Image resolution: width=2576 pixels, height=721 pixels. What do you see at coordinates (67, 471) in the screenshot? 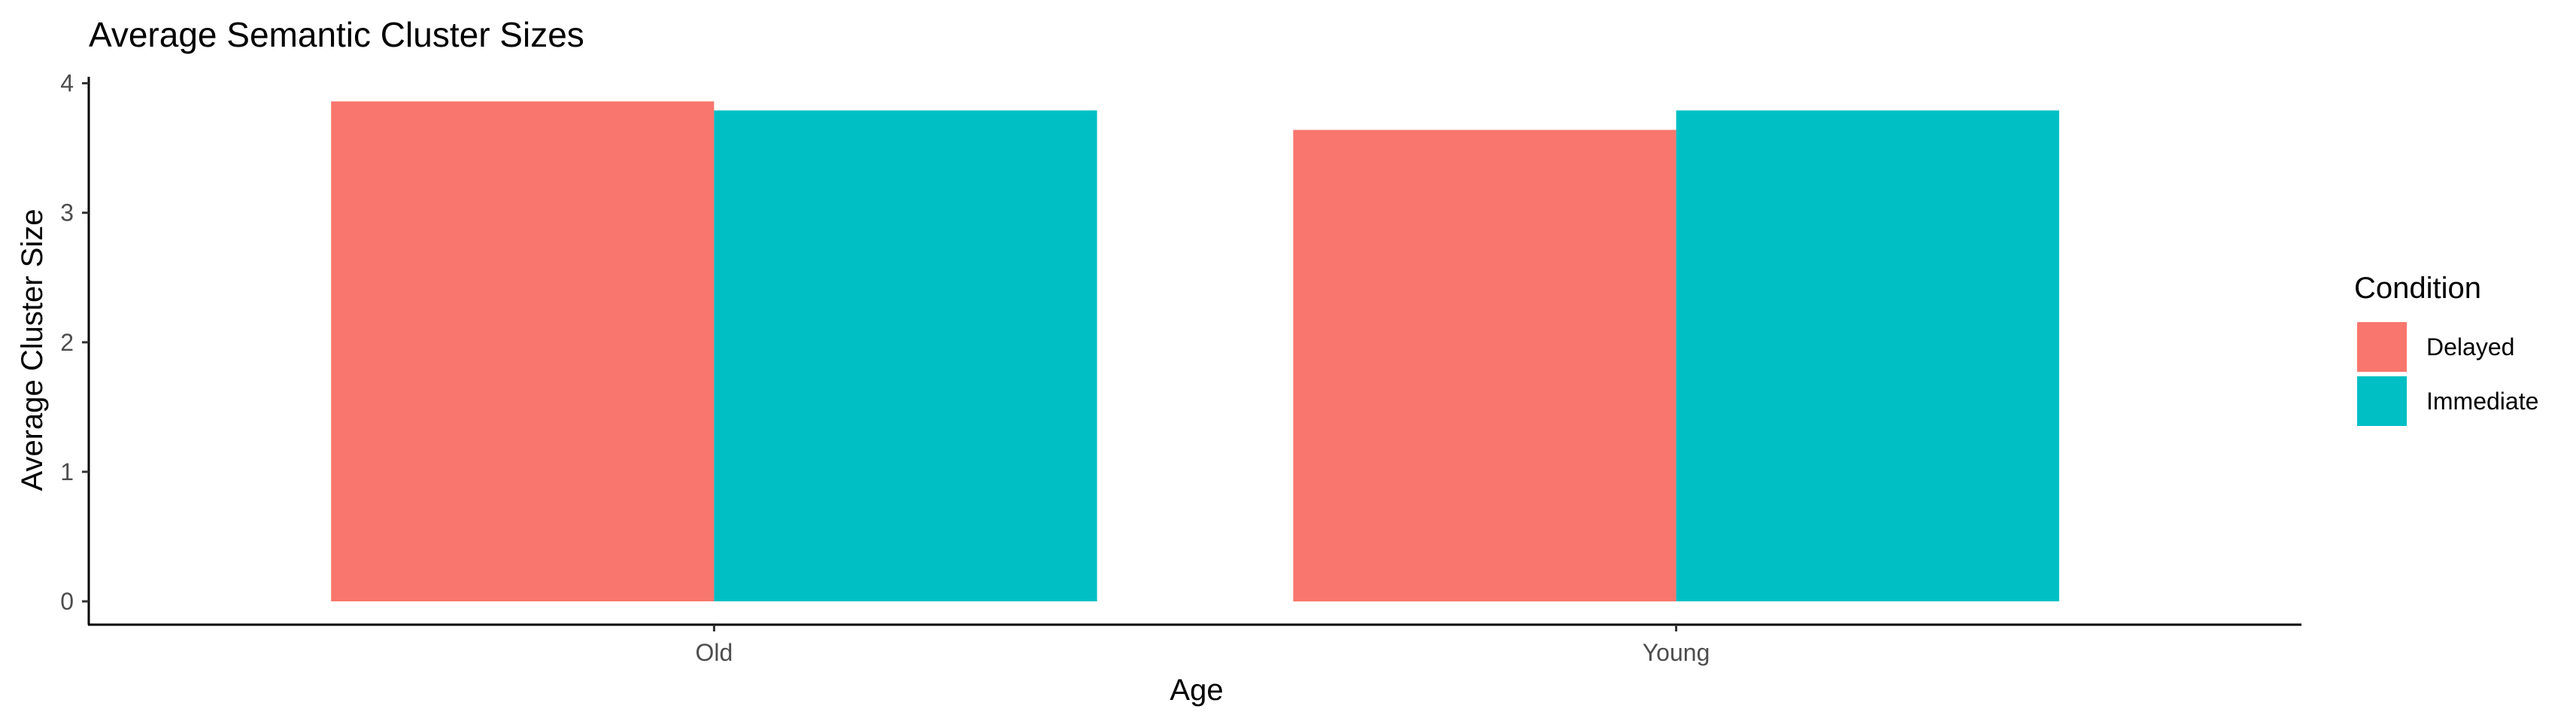
I see `y-tick-label: 1` at bounding box center [67, 471].